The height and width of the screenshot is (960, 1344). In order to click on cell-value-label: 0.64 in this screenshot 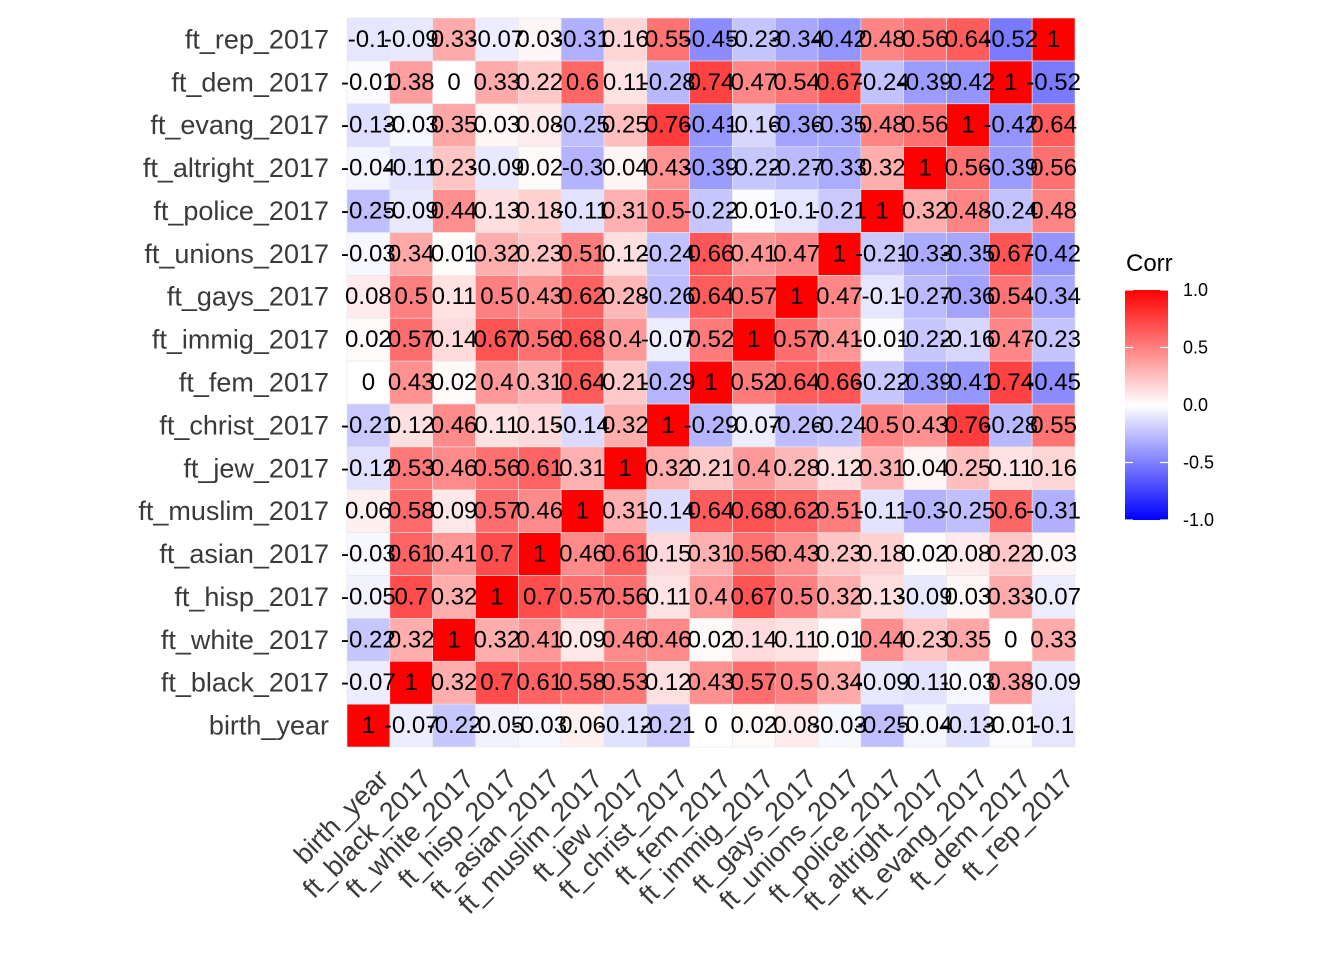, I will do `click(796, 382)`.